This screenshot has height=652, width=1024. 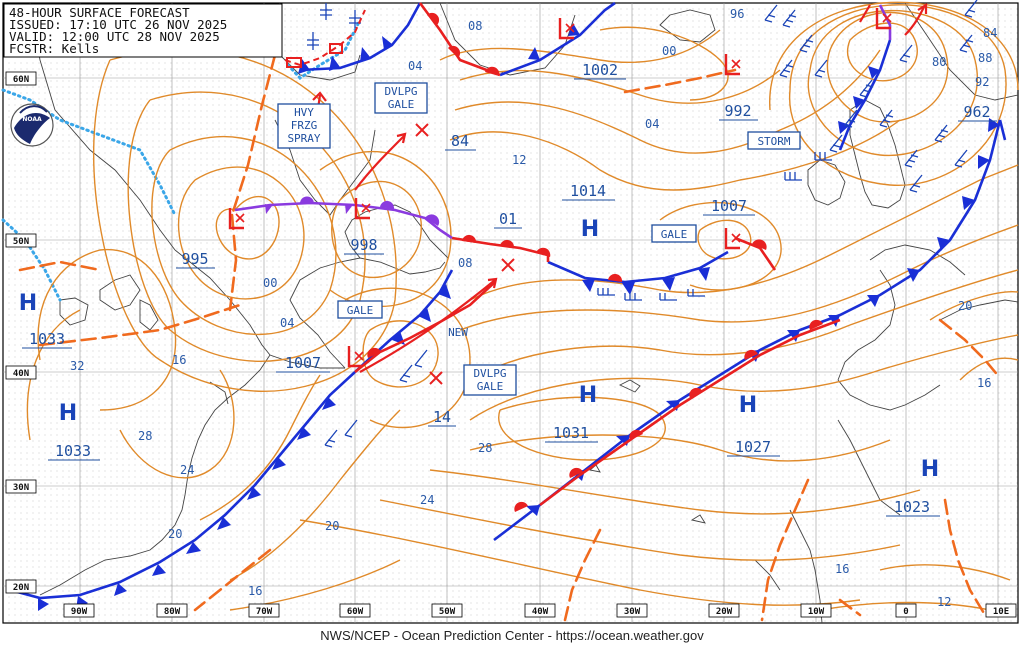 I want to click on low-l8-symbol, so click(x=566, y=29).